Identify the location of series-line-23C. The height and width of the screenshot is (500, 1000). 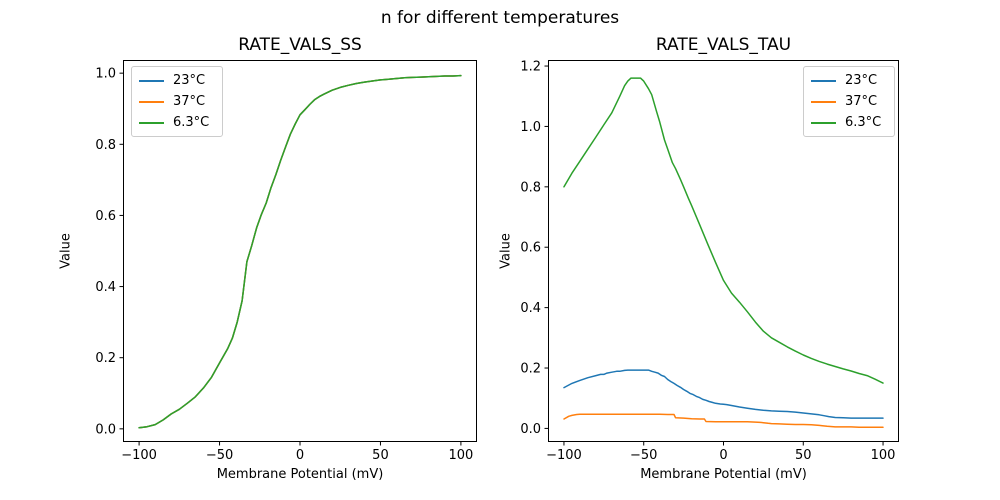
(723, 394).